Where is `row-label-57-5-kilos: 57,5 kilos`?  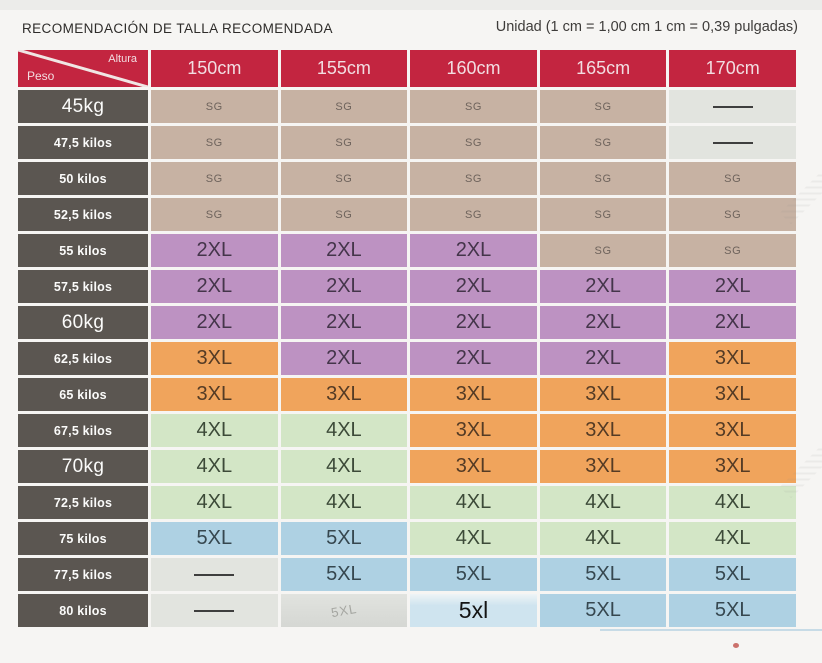
row-label-57-5-kilos: 57,5 kilos is located at coordinates (83, 286).